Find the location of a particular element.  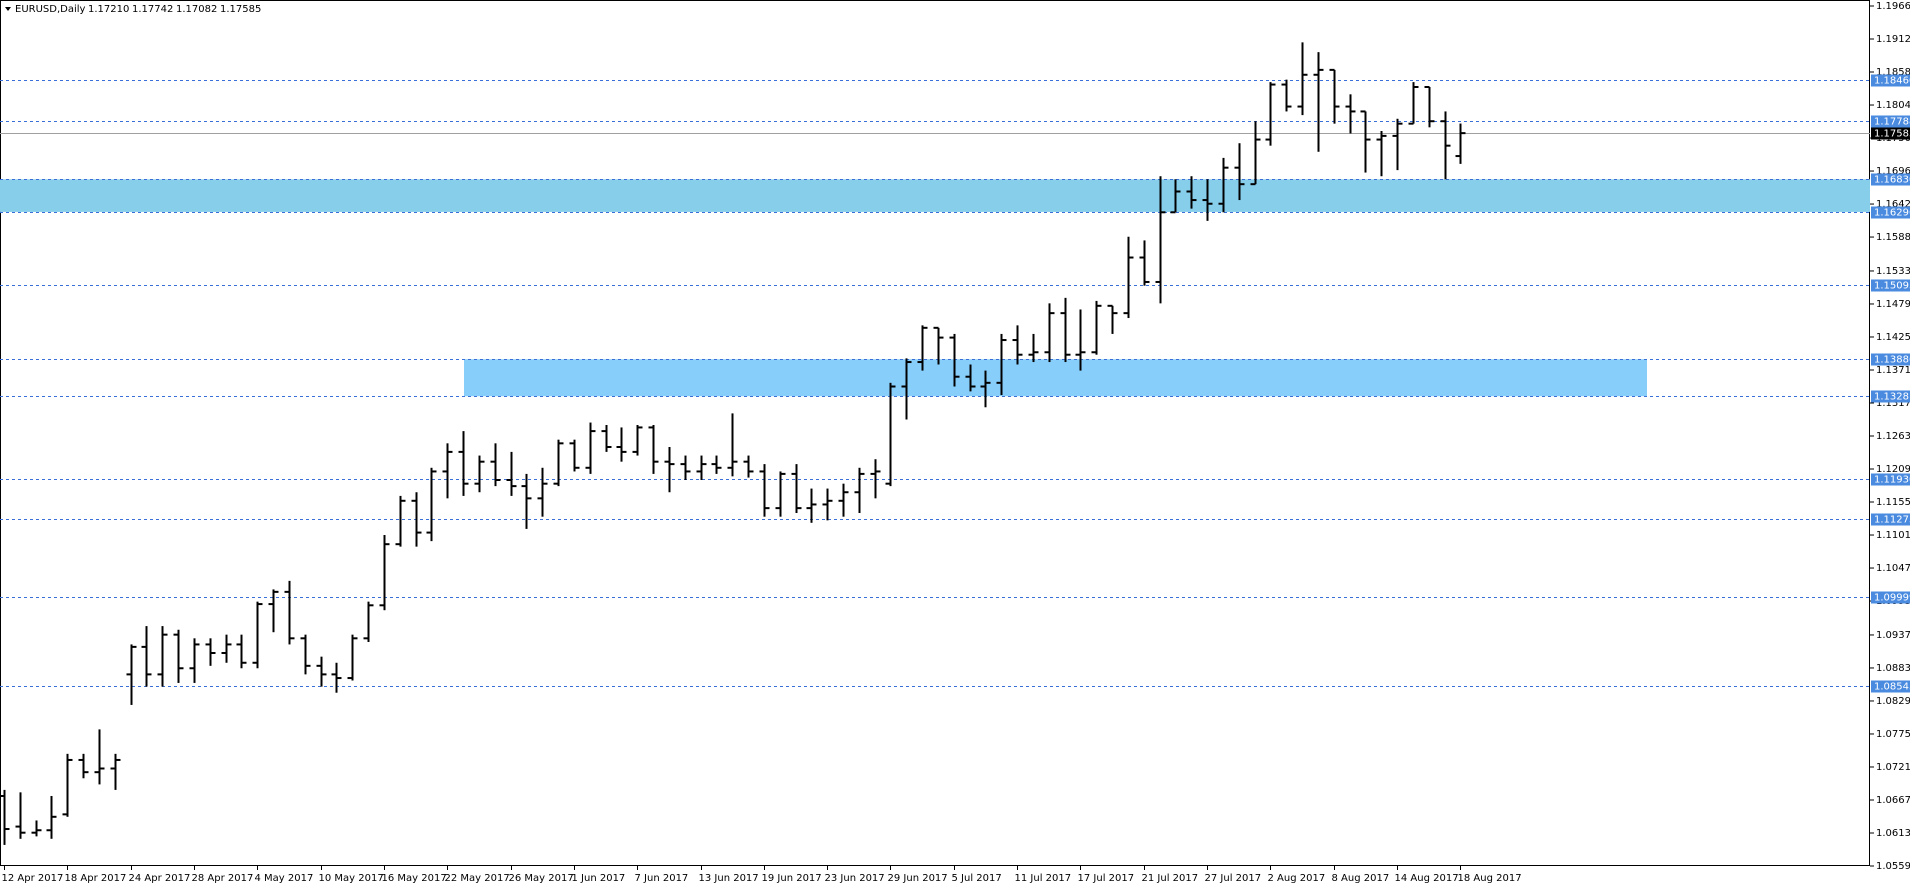

header-high: 1.17742 is located at coordinates (152, 9).